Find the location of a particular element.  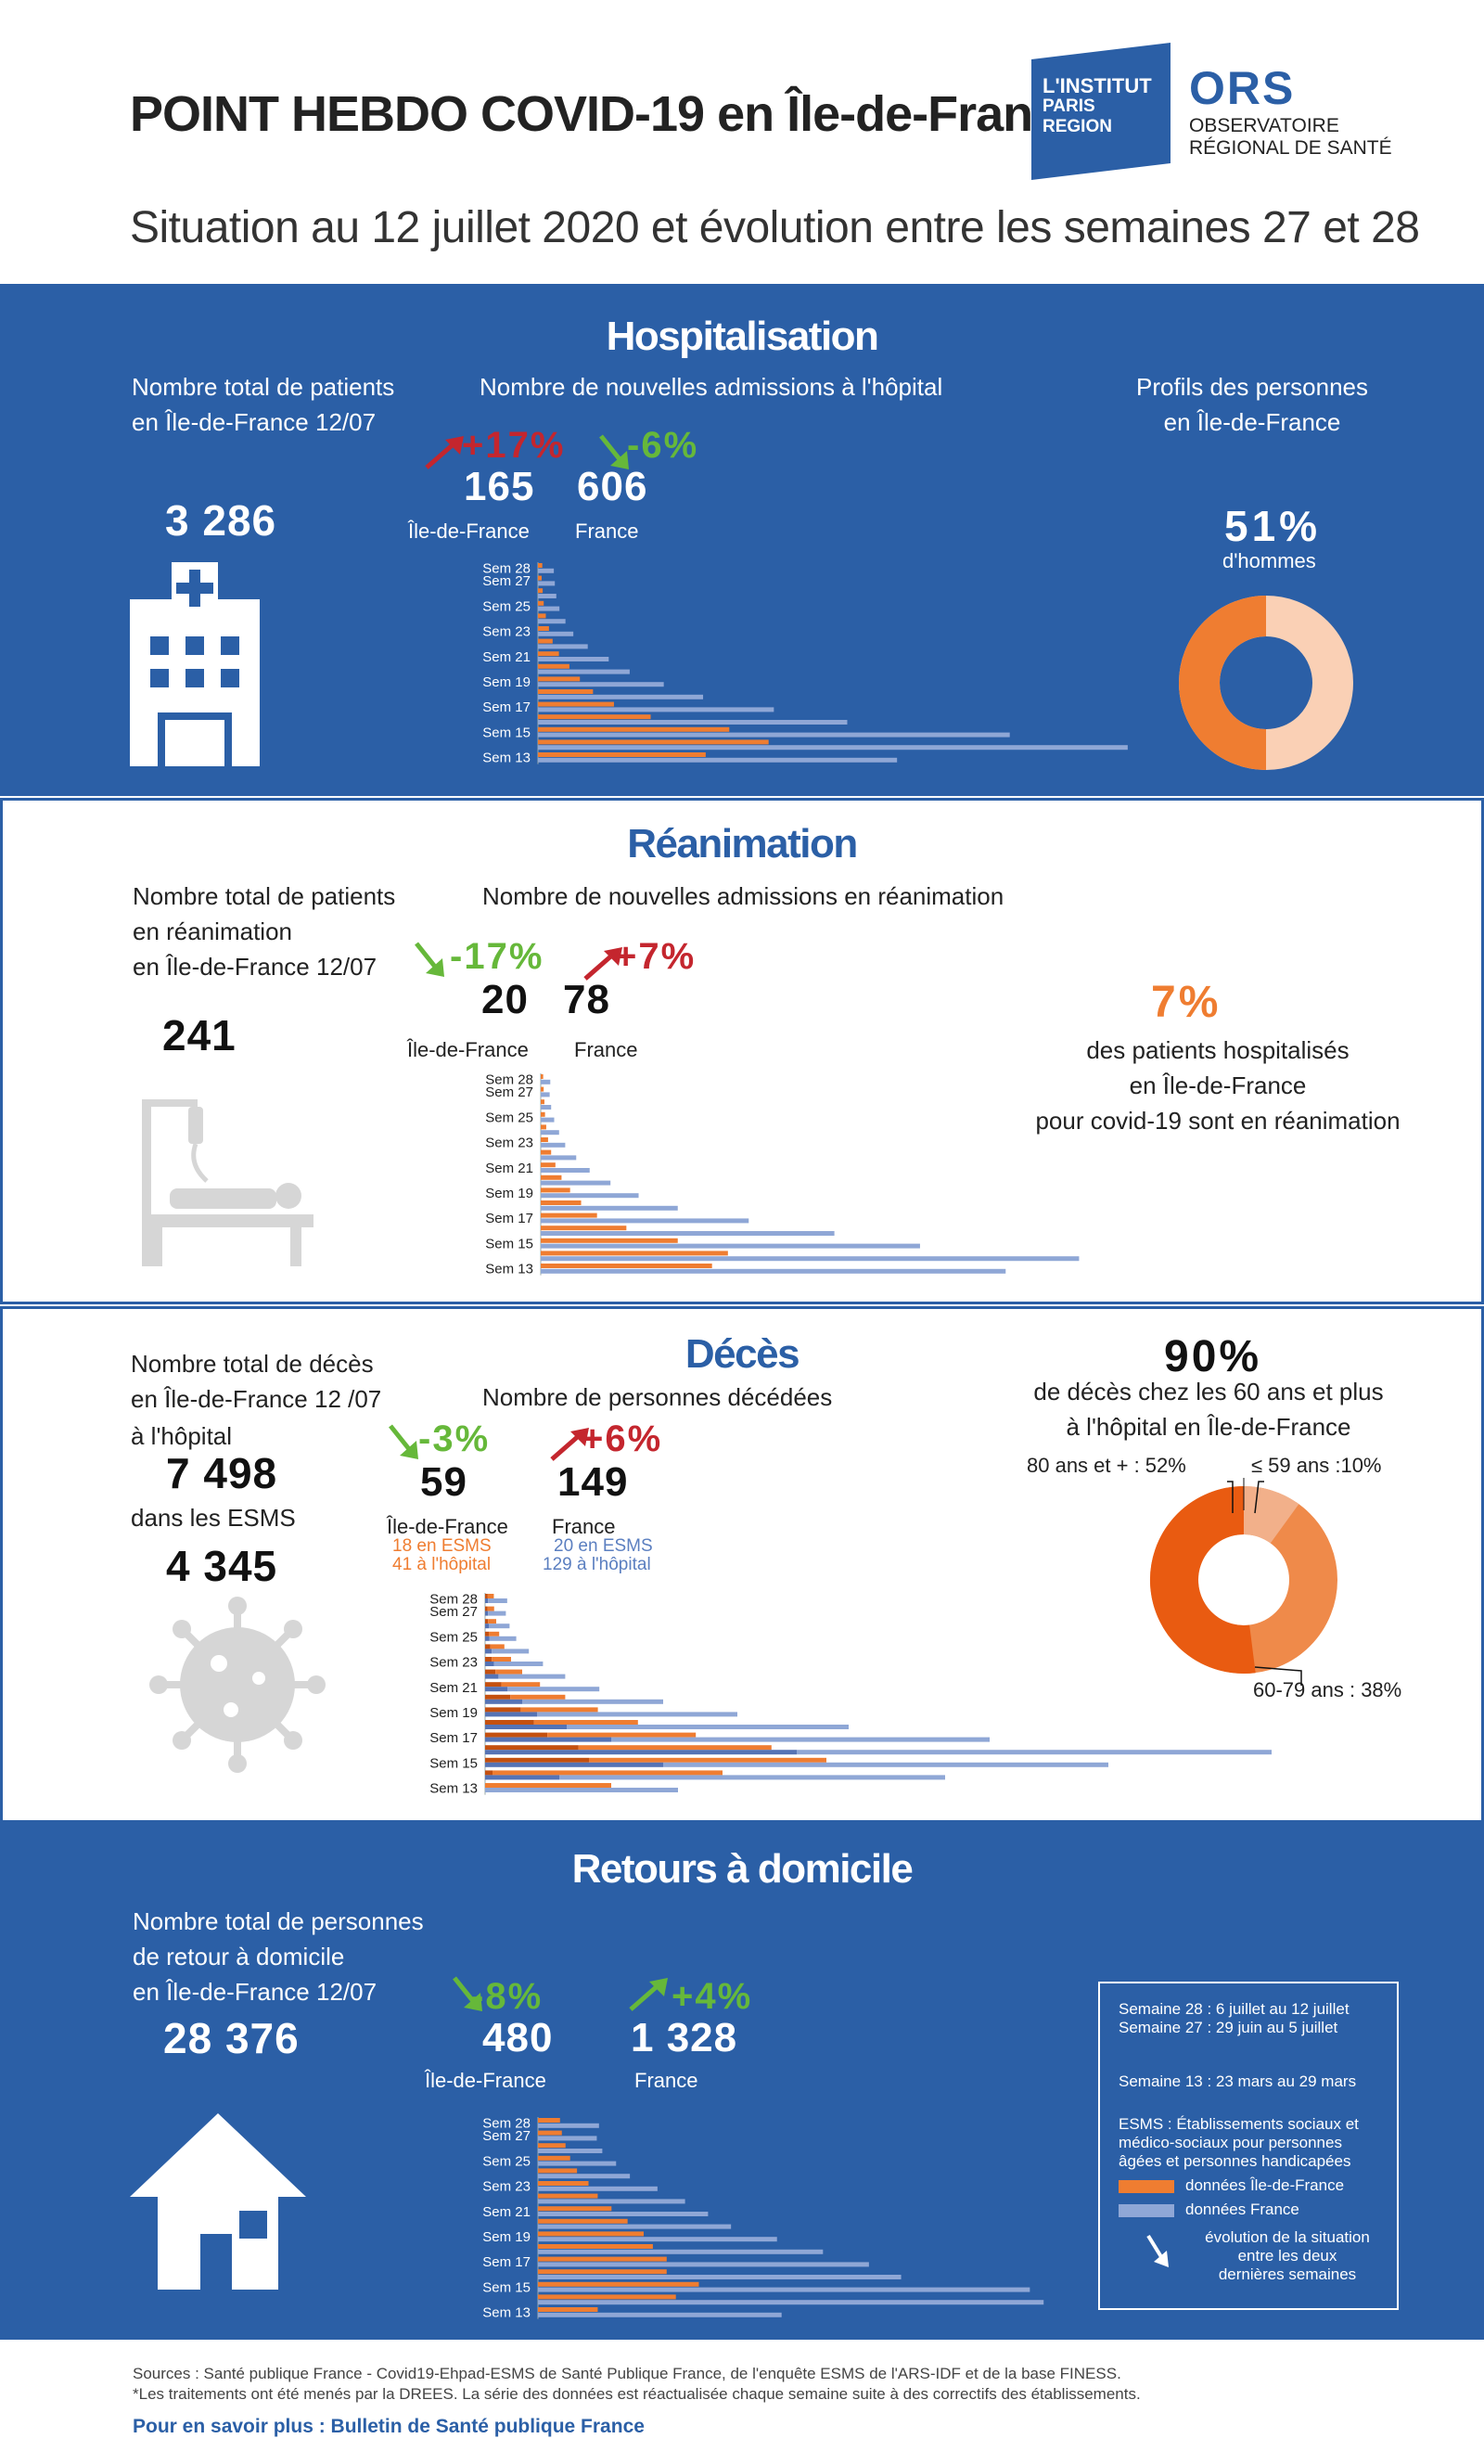

tick-label: Sem 23 is located at coordinates (506, 632).